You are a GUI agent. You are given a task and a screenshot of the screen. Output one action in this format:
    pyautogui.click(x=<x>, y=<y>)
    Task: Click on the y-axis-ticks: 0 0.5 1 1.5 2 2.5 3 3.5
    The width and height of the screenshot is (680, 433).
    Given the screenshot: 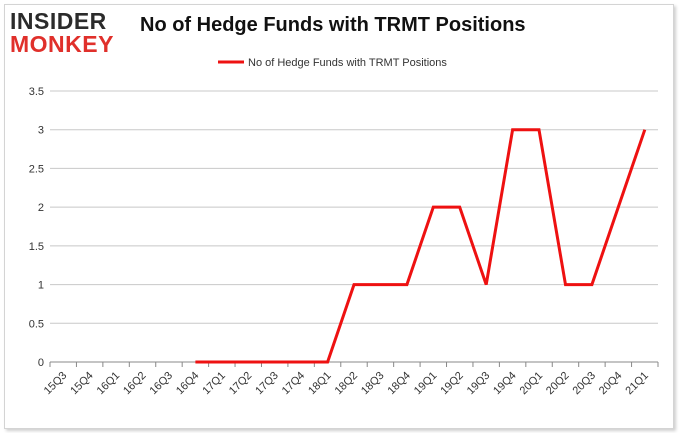 What is the action you would take?
    pyautogui.click(x=36, y=227)
    